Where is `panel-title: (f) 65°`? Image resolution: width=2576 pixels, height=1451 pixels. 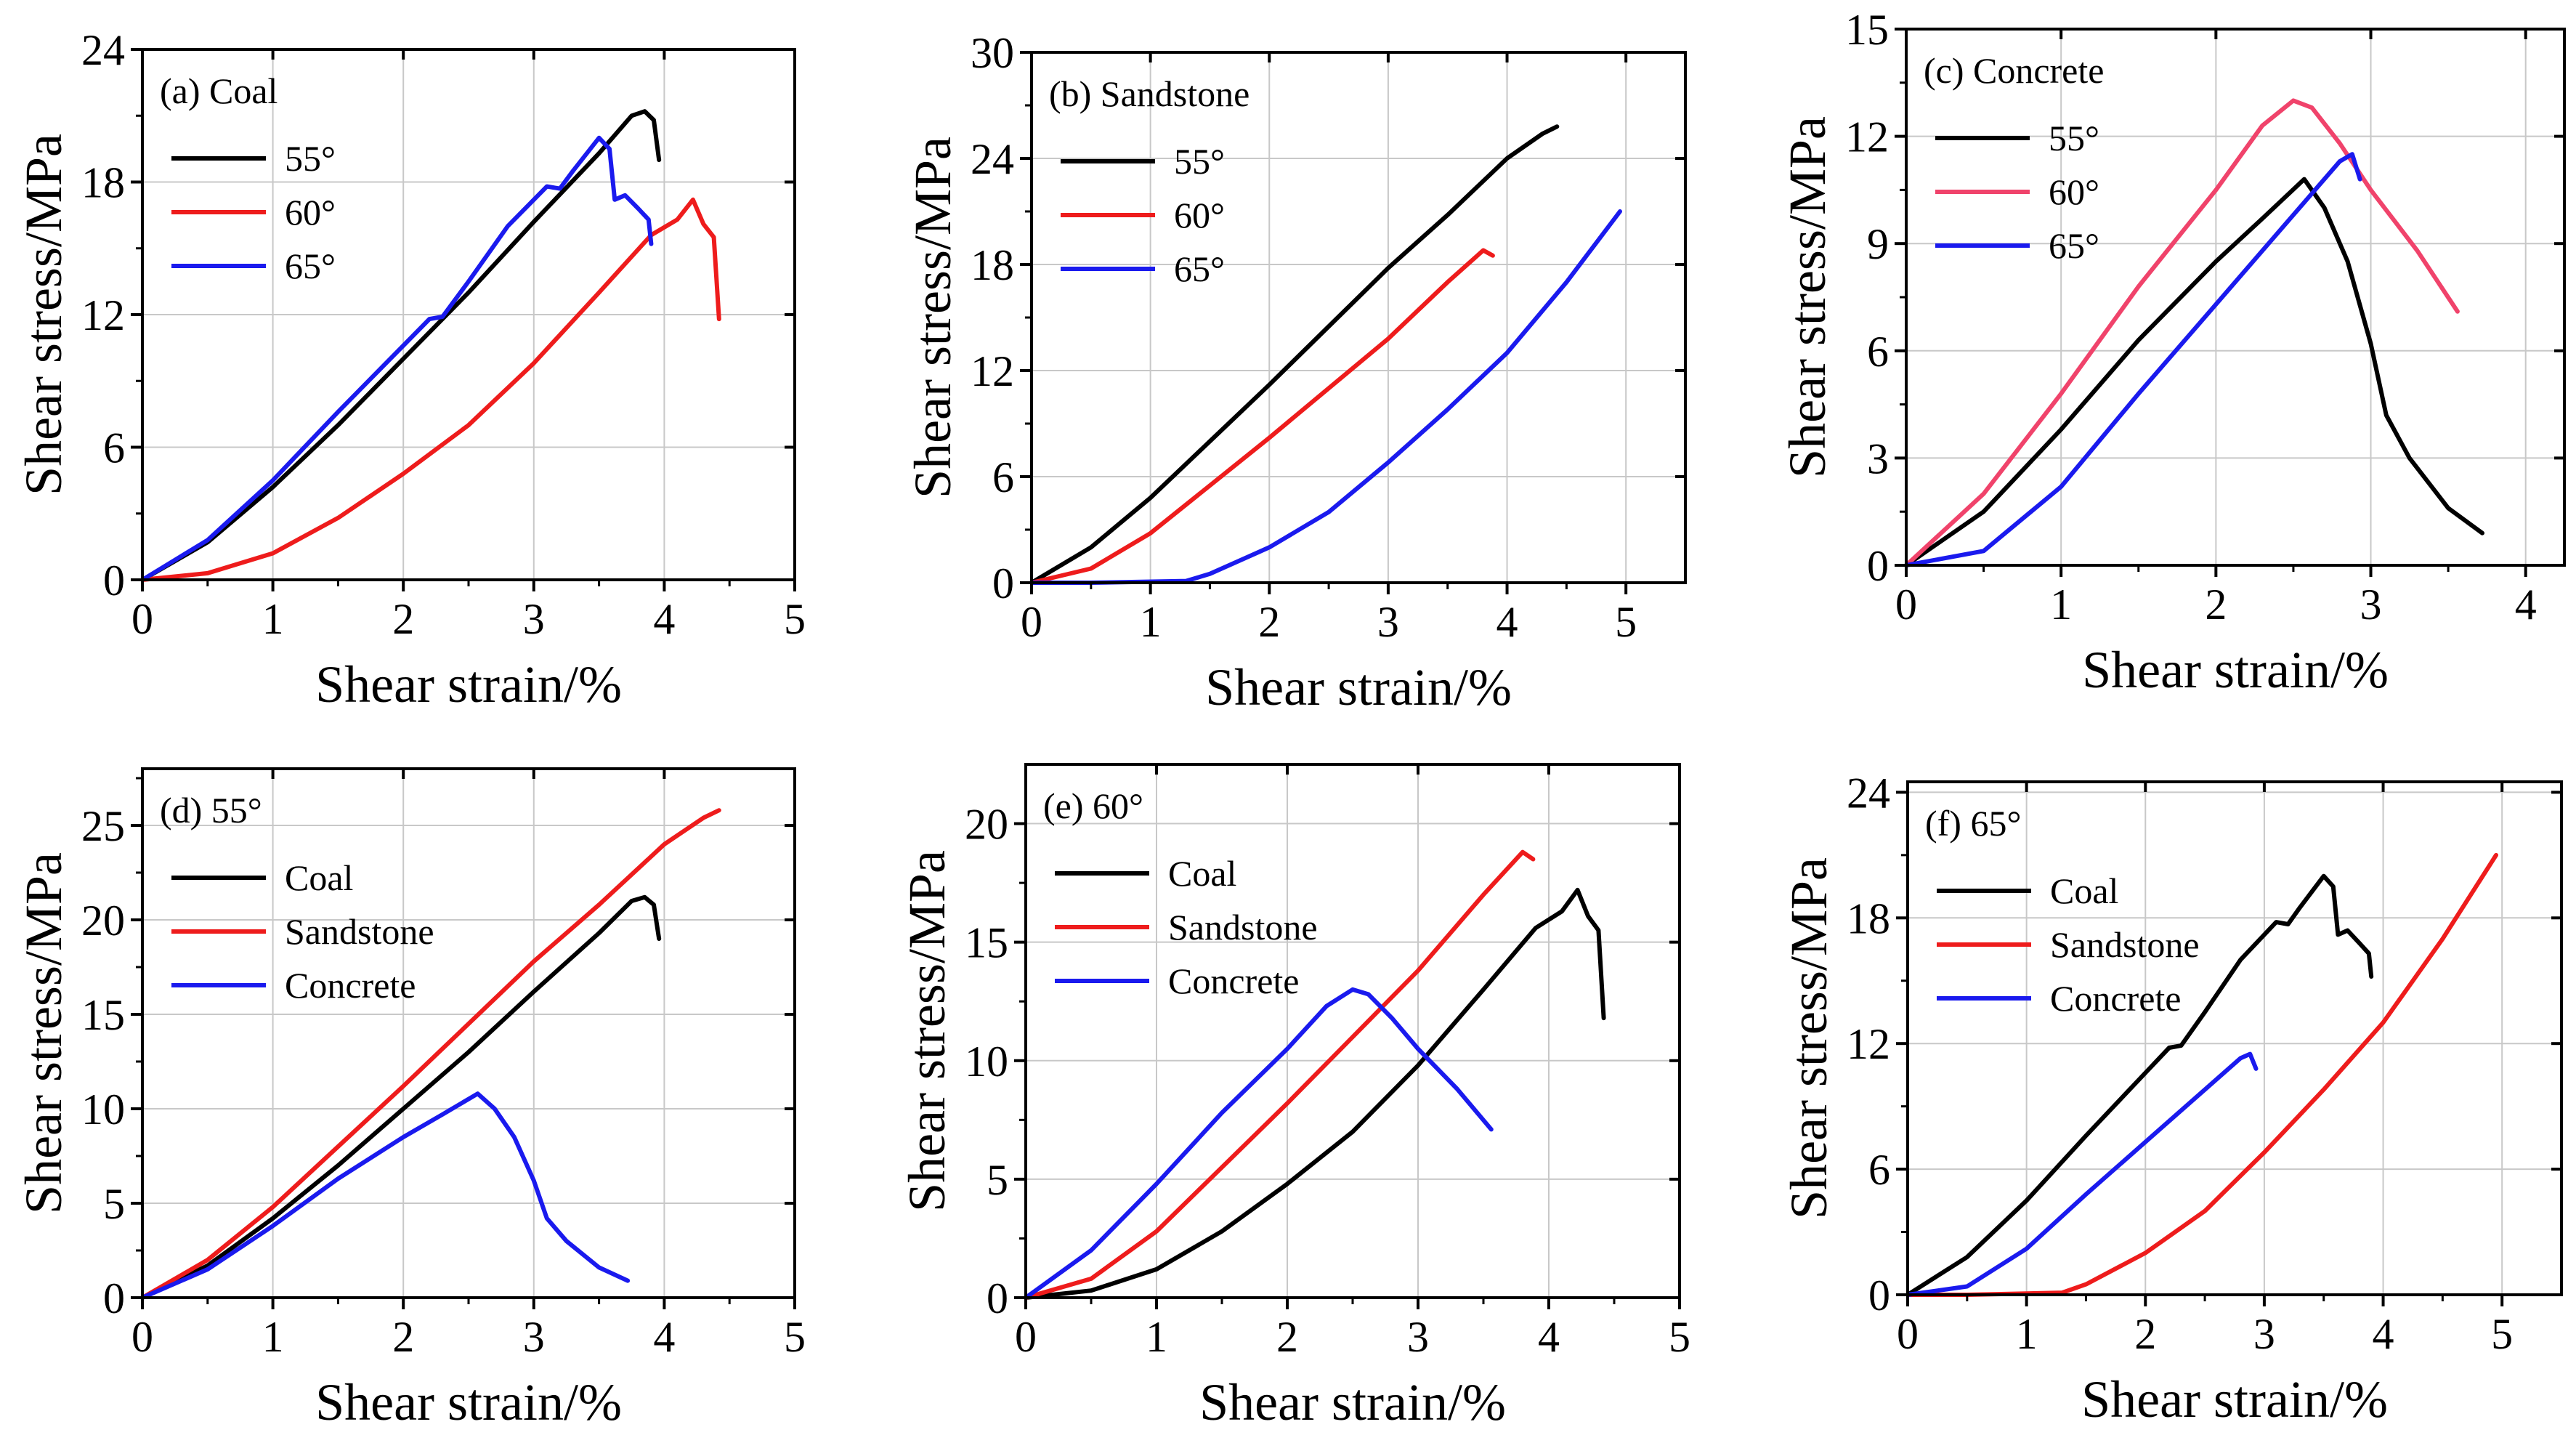
panel-title: (f) 65° is located at coordinates (1973, 823).